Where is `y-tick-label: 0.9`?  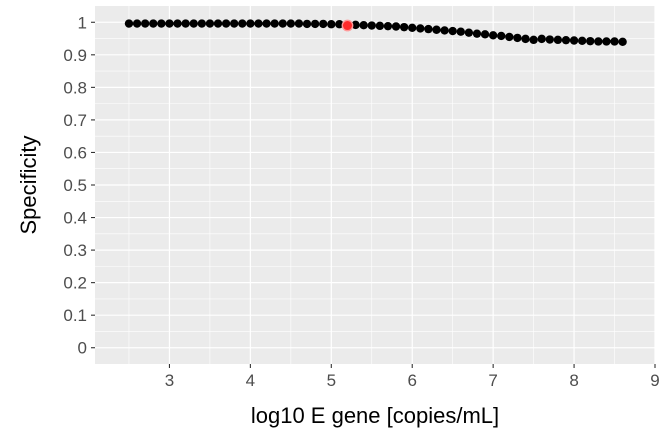 y-tick-label: 0.9 is located at coordinates (75, 55).